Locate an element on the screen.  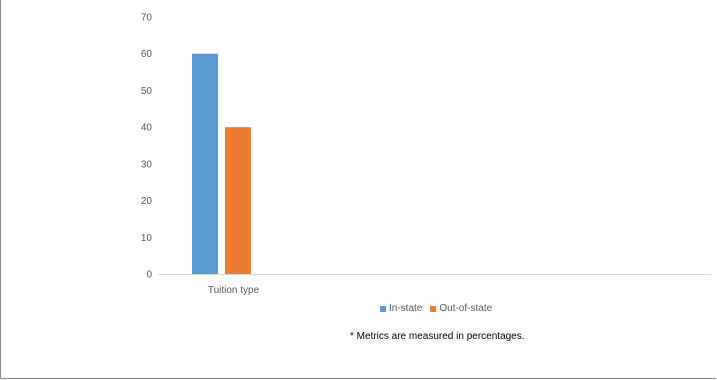
legend-item-in-state: In-state is located at coordinates (401, 308).